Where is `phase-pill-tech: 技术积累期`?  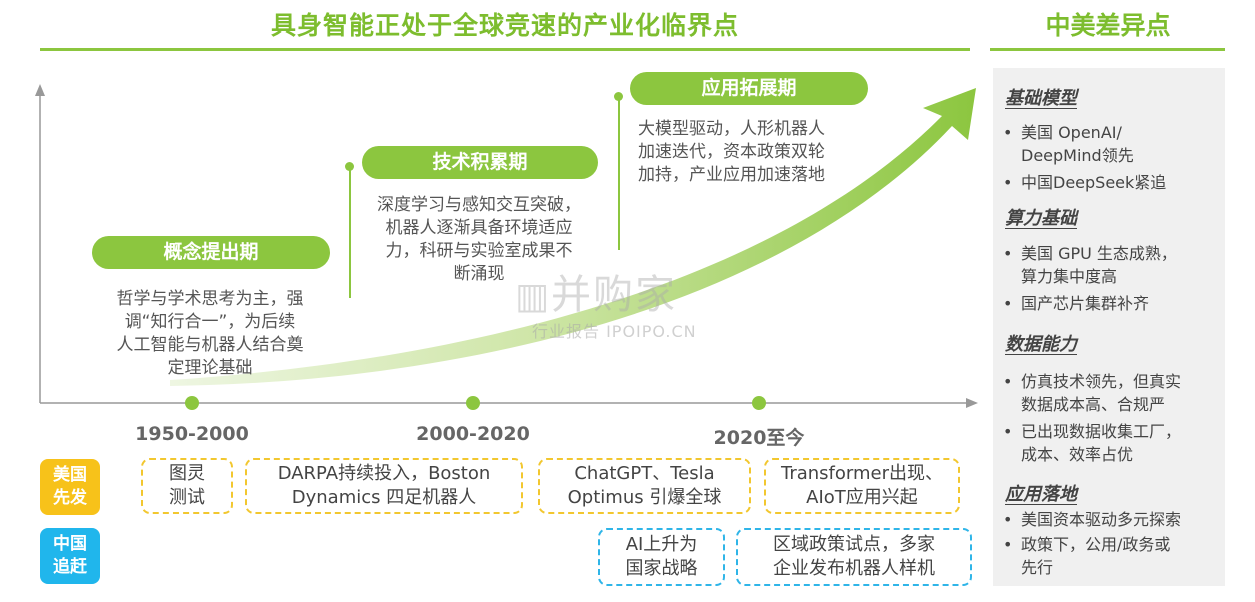 phase-pill-tech: 技术积累期 is located at coordinates (480, 162).